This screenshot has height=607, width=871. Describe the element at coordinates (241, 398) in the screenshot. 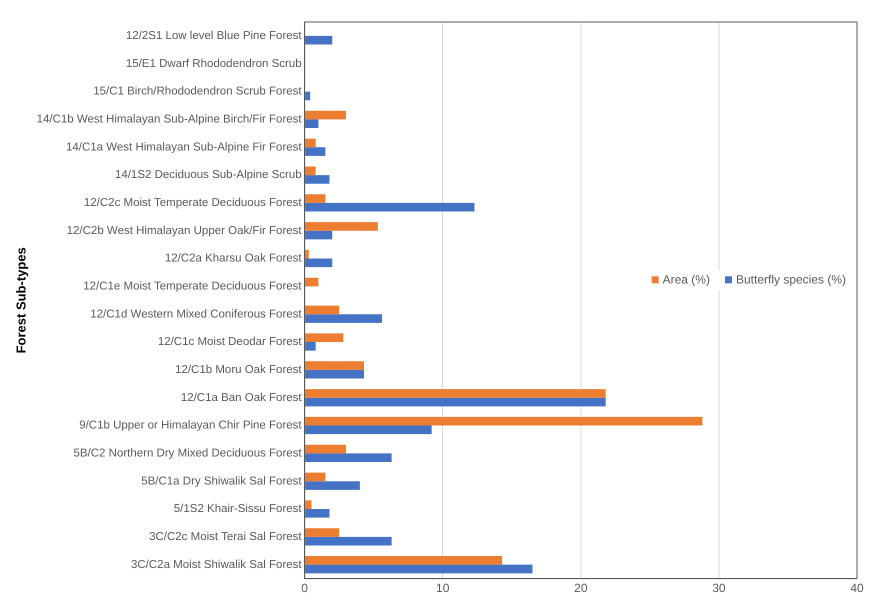

I see `y-tick-label: 12/C1a Ban Oak Forest` at that location.